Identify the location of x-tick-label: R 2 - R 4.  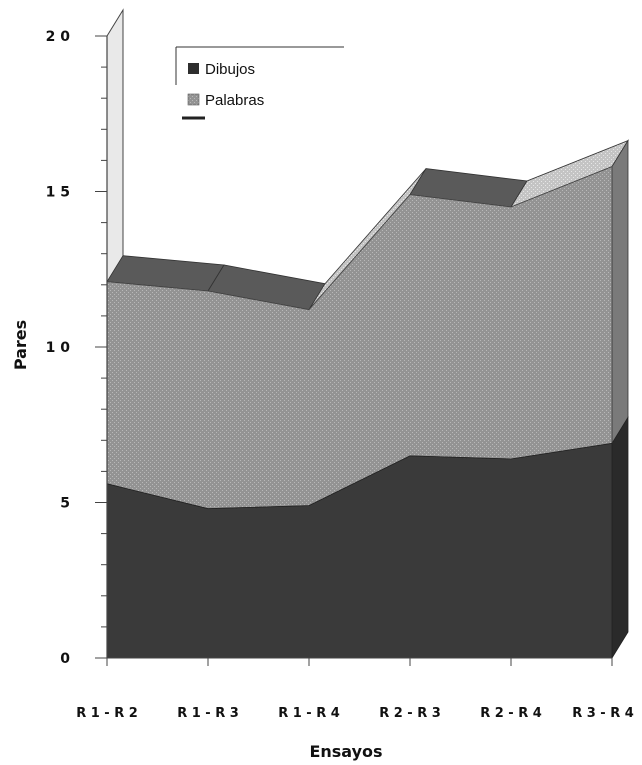
(511, 713).